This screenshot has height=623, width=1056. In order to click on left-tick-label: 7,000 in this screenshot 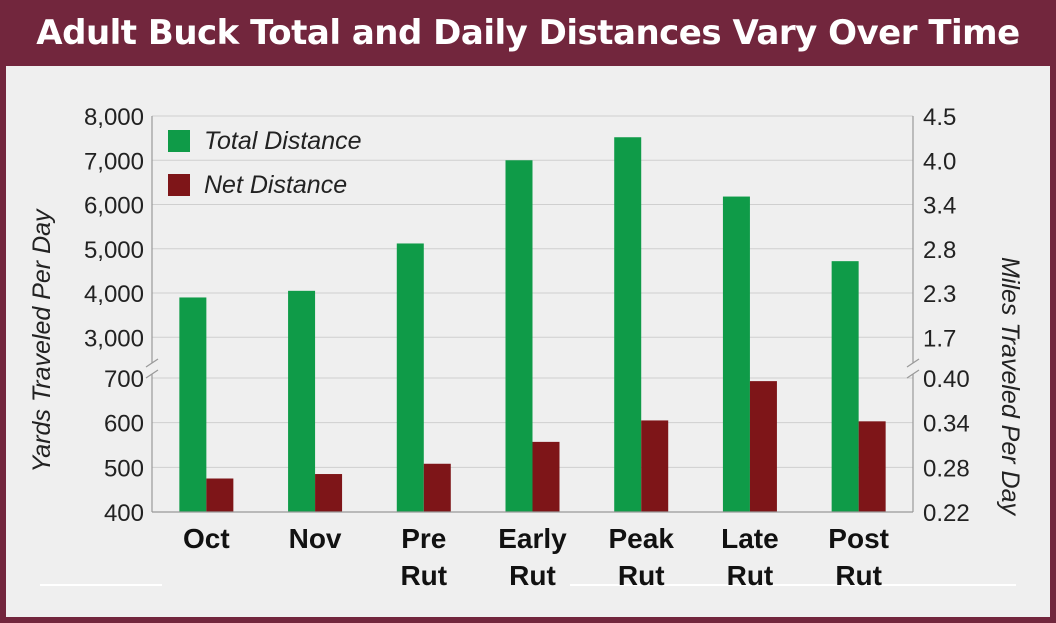, I will do `click(114, 161)`.